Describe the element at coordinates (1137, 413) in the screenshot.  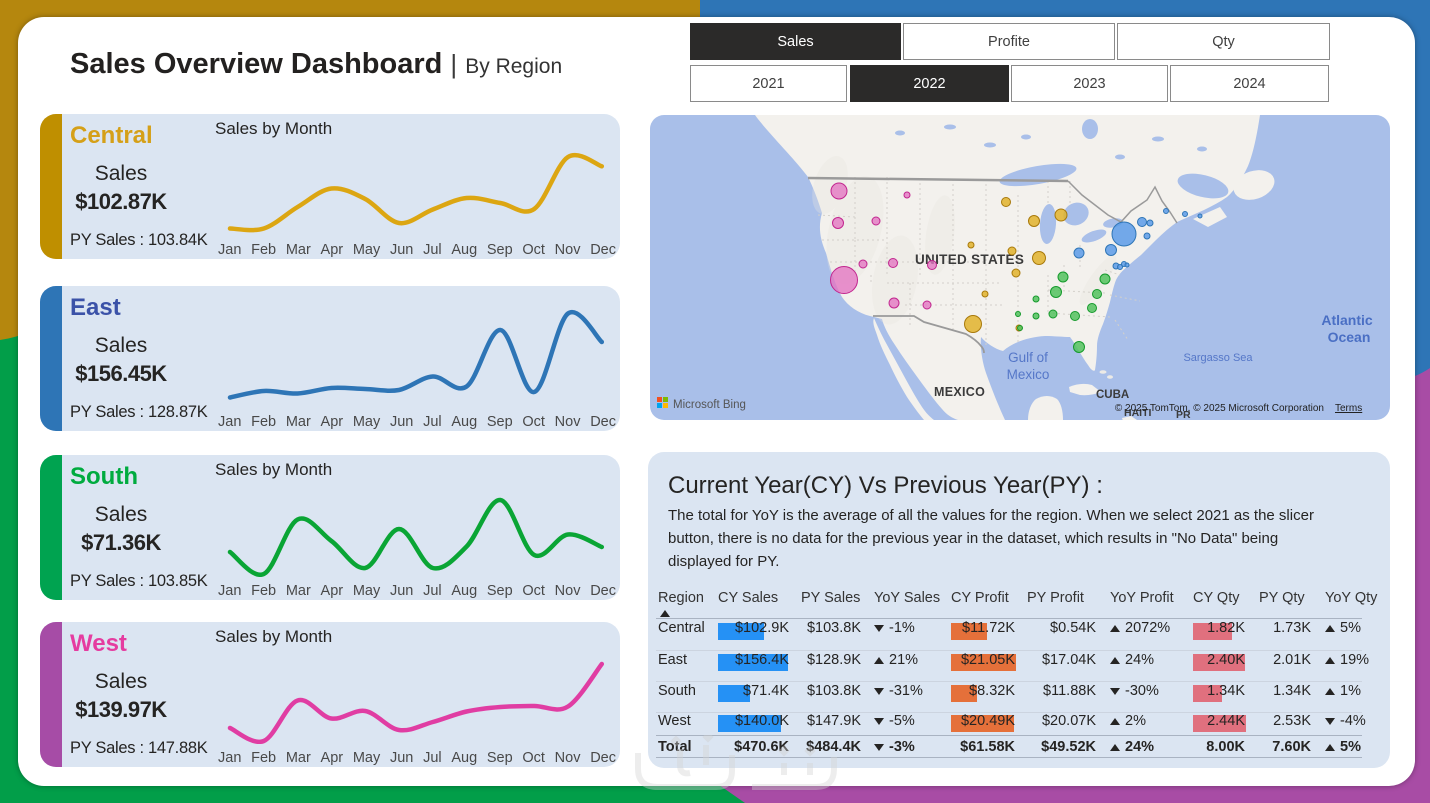
I see `svg-text: HAITI` at that location.